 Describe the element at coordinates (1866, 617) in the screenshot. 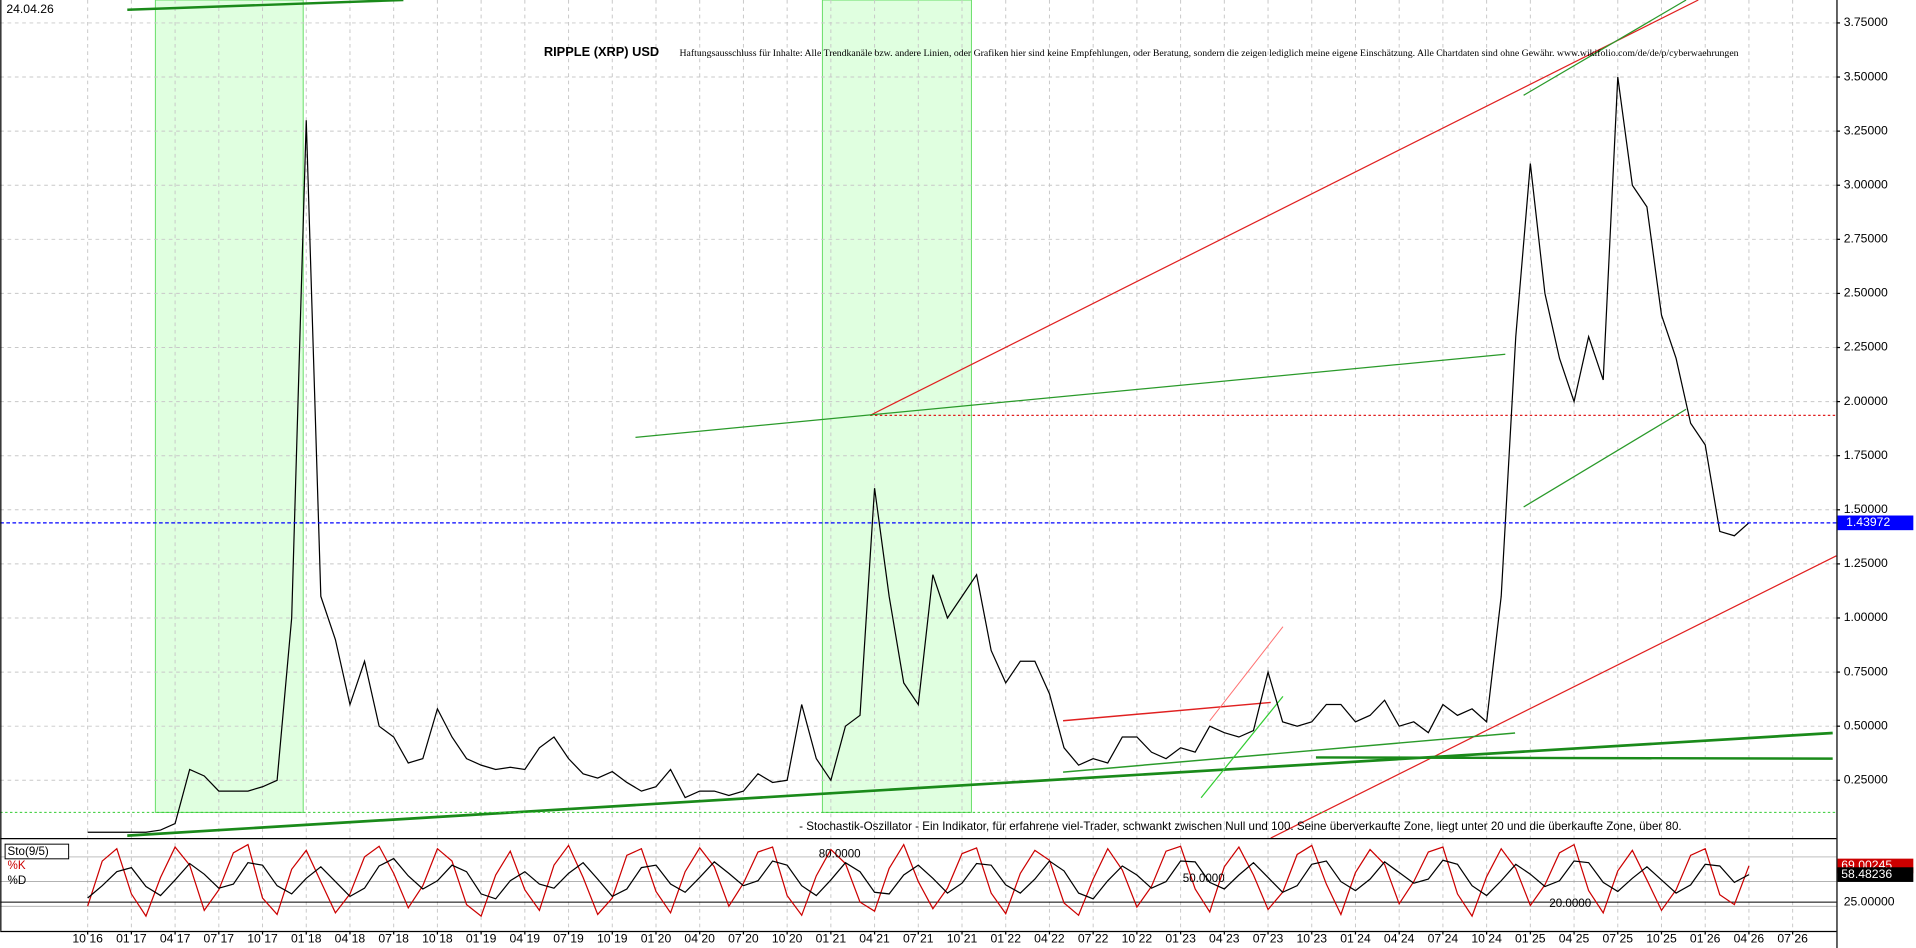

I see `y-tick-label: 1.00000` at that location.